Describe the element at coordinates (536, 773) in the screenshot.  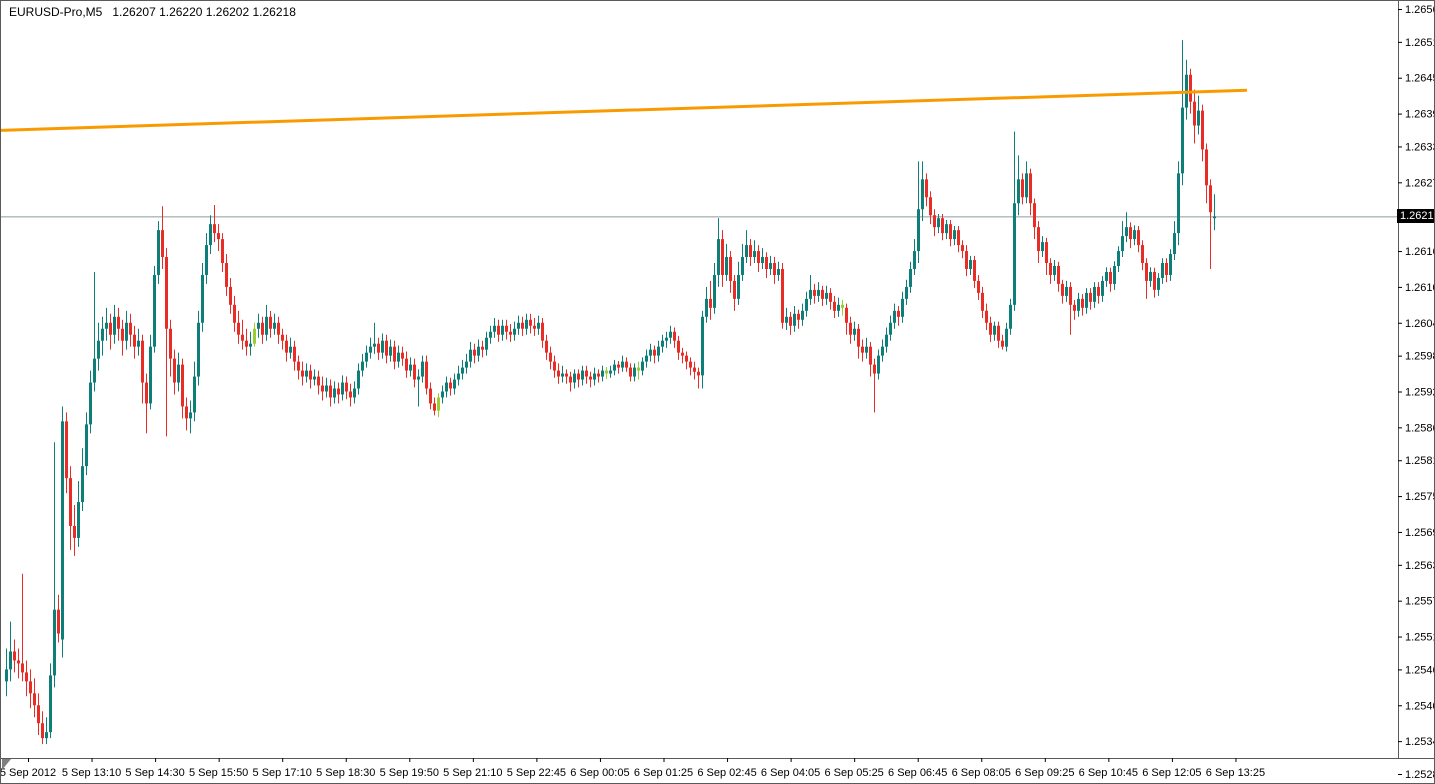
I see `time-axis-label: 5 Sep 22:45` at that location.